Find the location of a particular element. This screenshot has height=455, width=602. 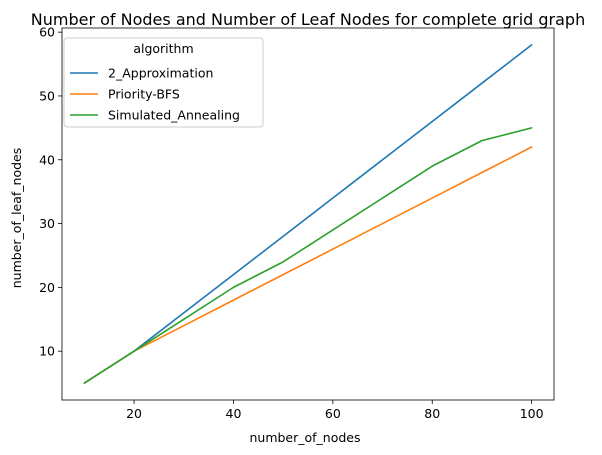

y-tick-label: 40 is located at coordinates (47, 159).